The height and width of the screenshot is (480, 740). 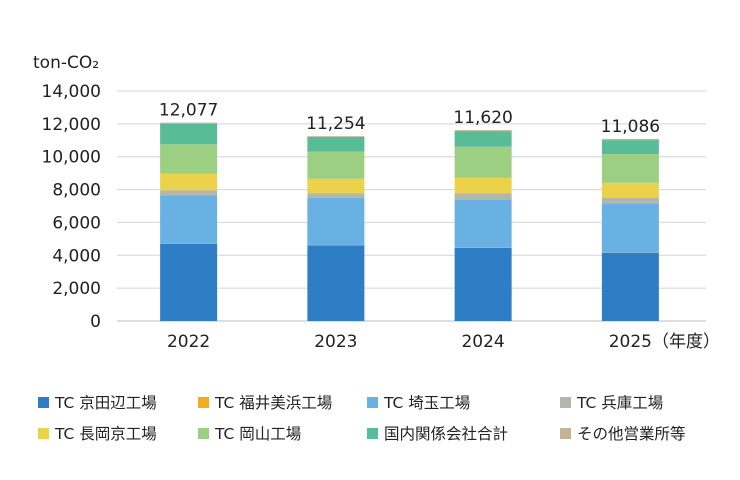 What do you see at coordinates (71, 207) in the screenshot?
I see `y-axis-ticks: 0 2,000 4,000 6,000 8,000 10,000 12,000 14,000` at bounding box center [71, 207].